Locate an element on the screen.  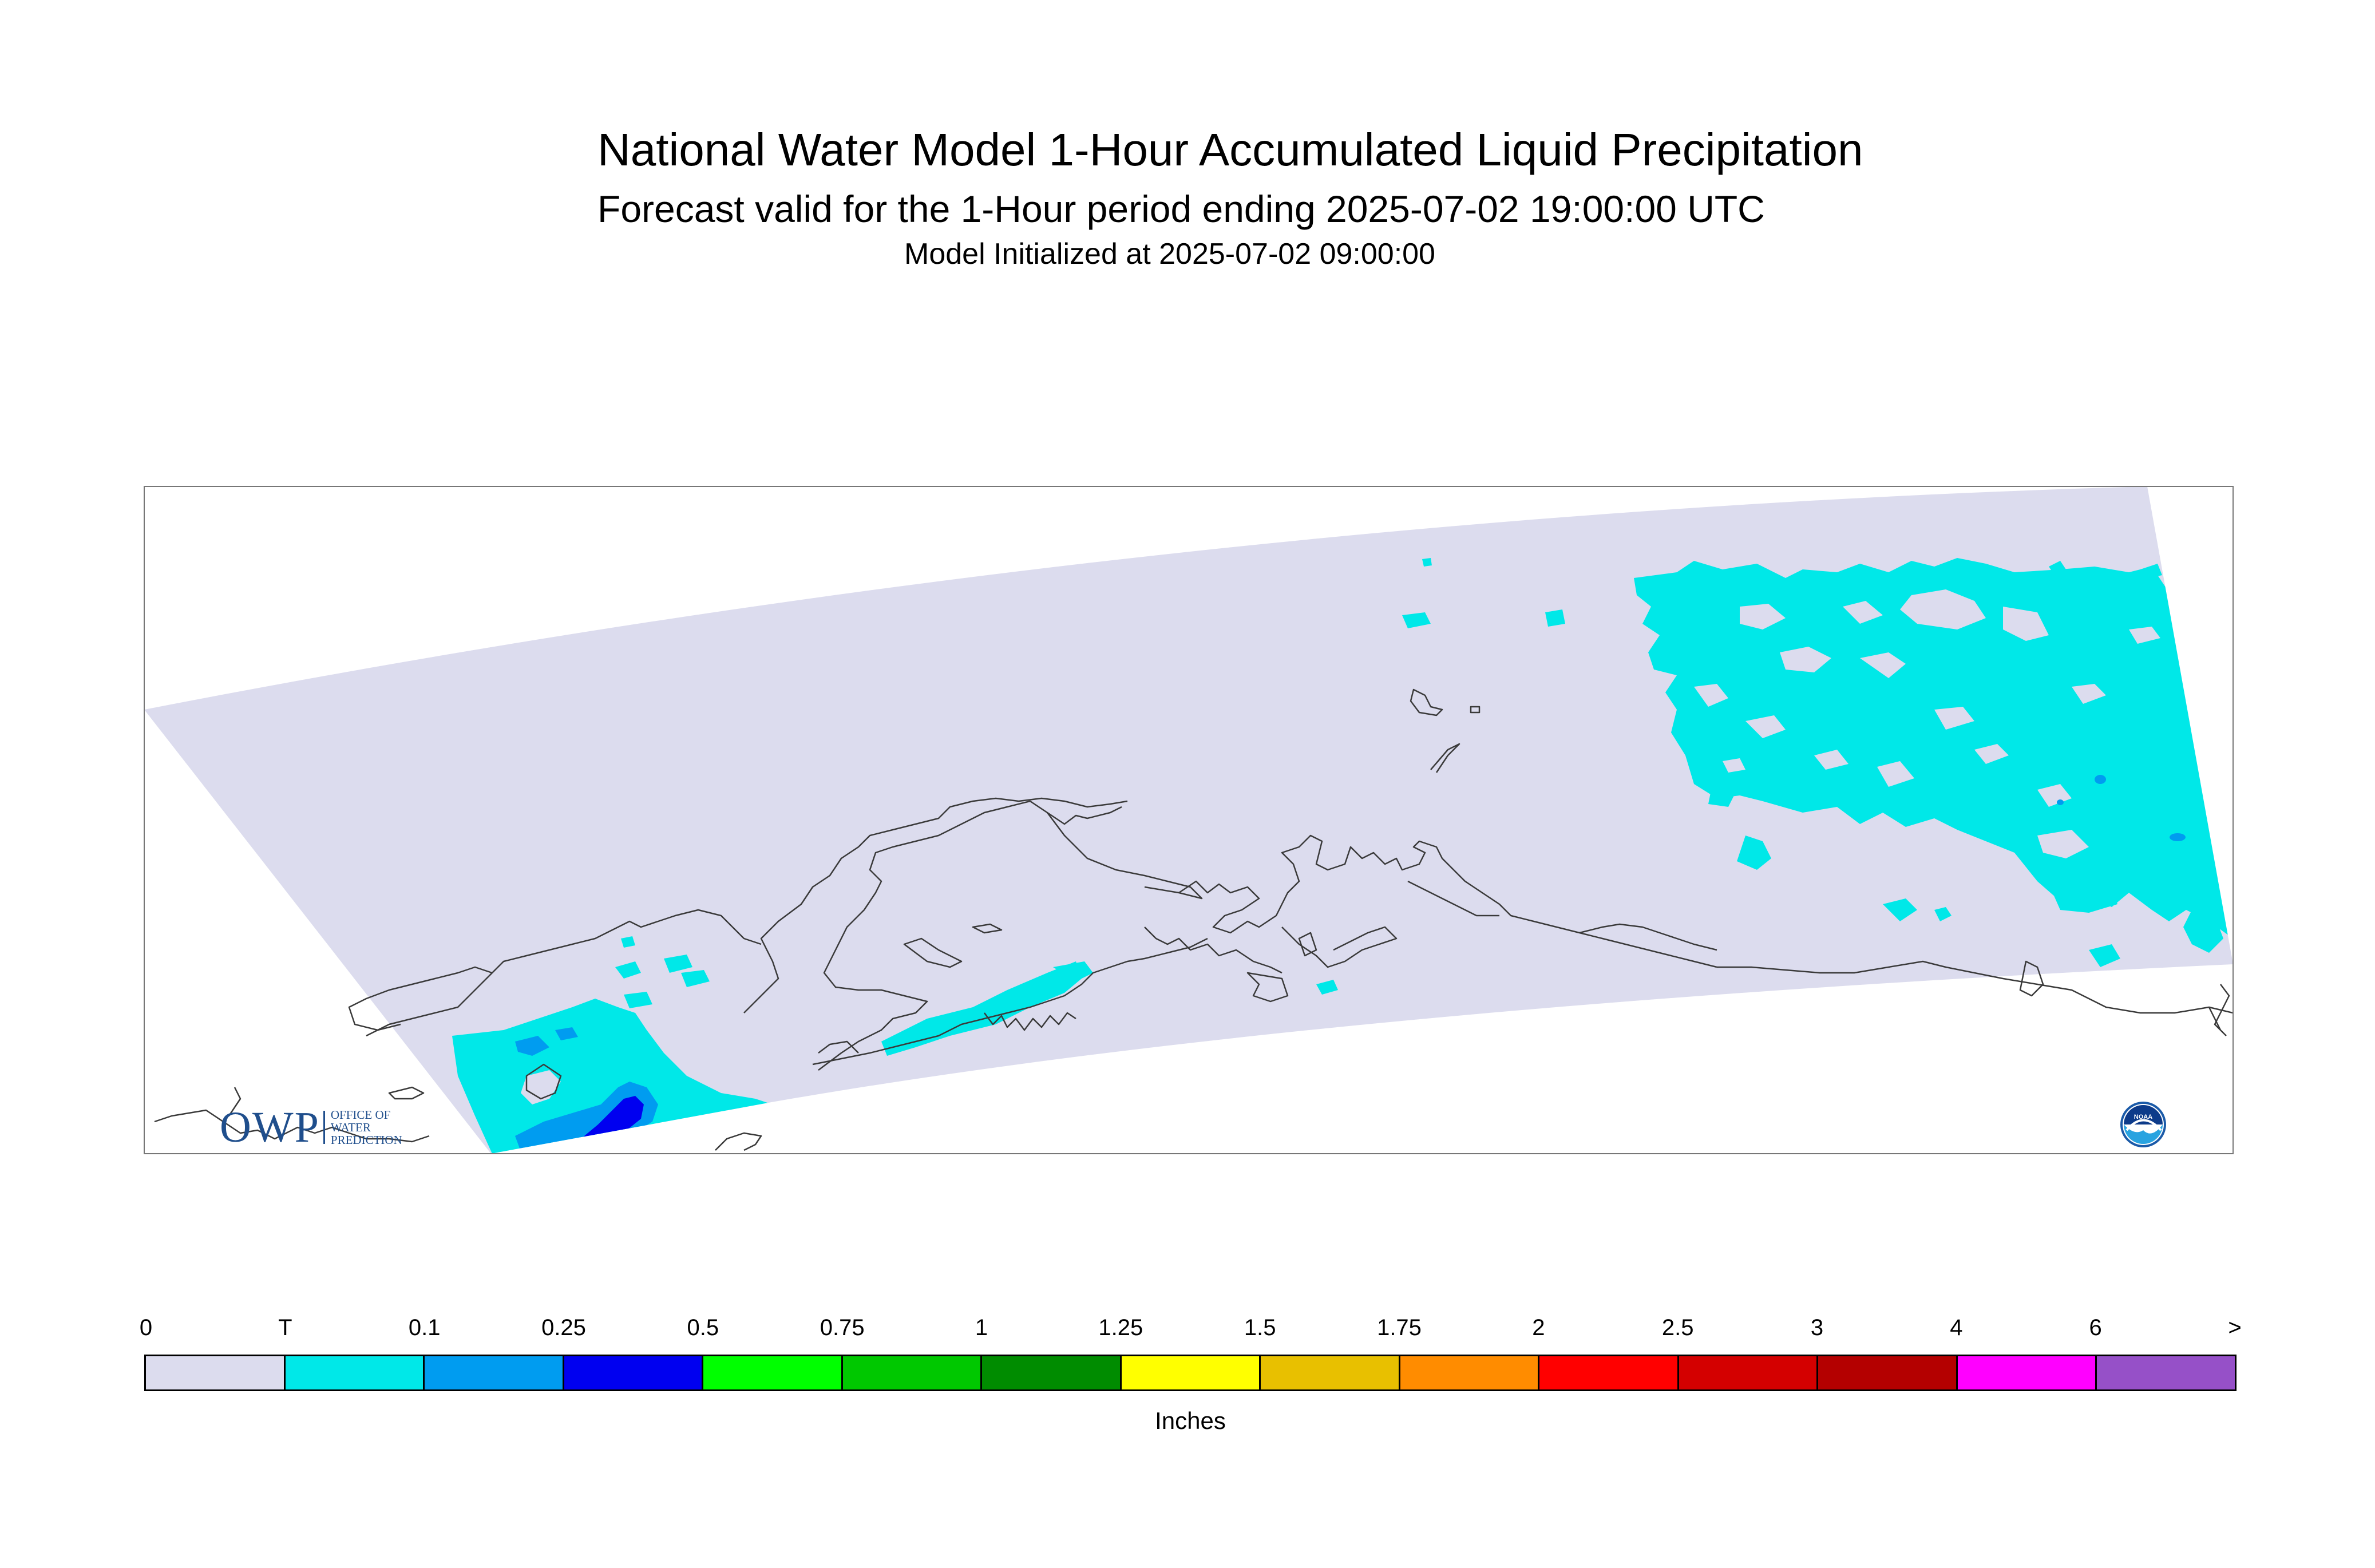
trace-precip-peninsula is located at coordinates (977, 996).